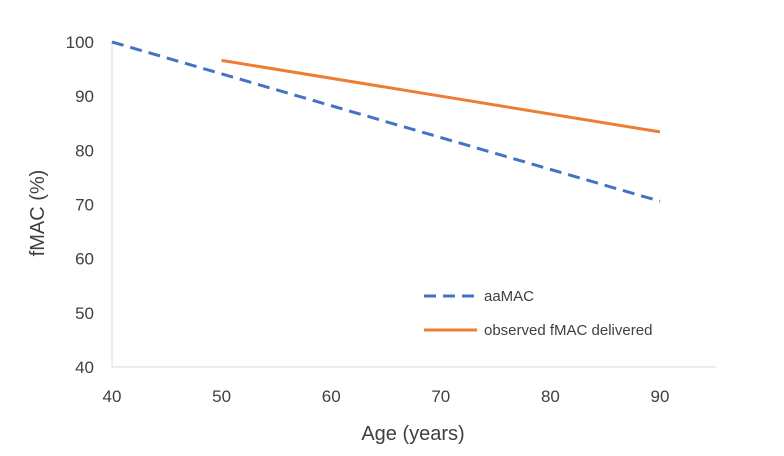 This screenshot has height=456, width=784. Describe the element at coordinates (84, 205) in the screenshot. I see `y-tick-label: 70` at that location.